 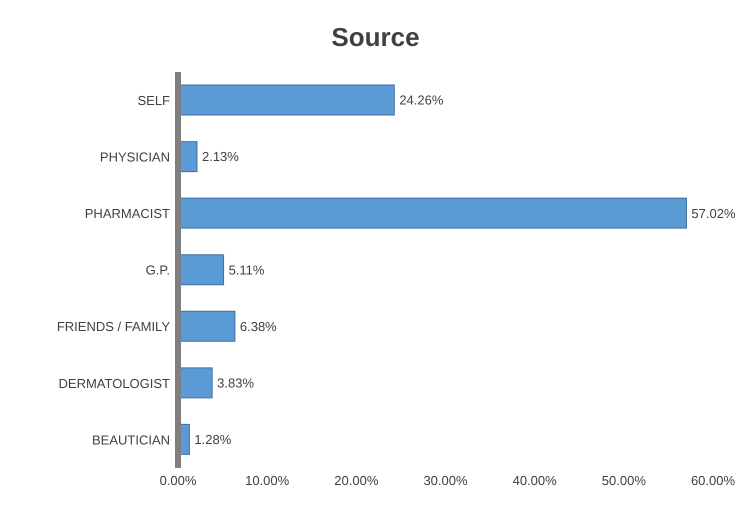 I want to click on y-tick-label: PHARMACIST, so click(x=127, y=214).